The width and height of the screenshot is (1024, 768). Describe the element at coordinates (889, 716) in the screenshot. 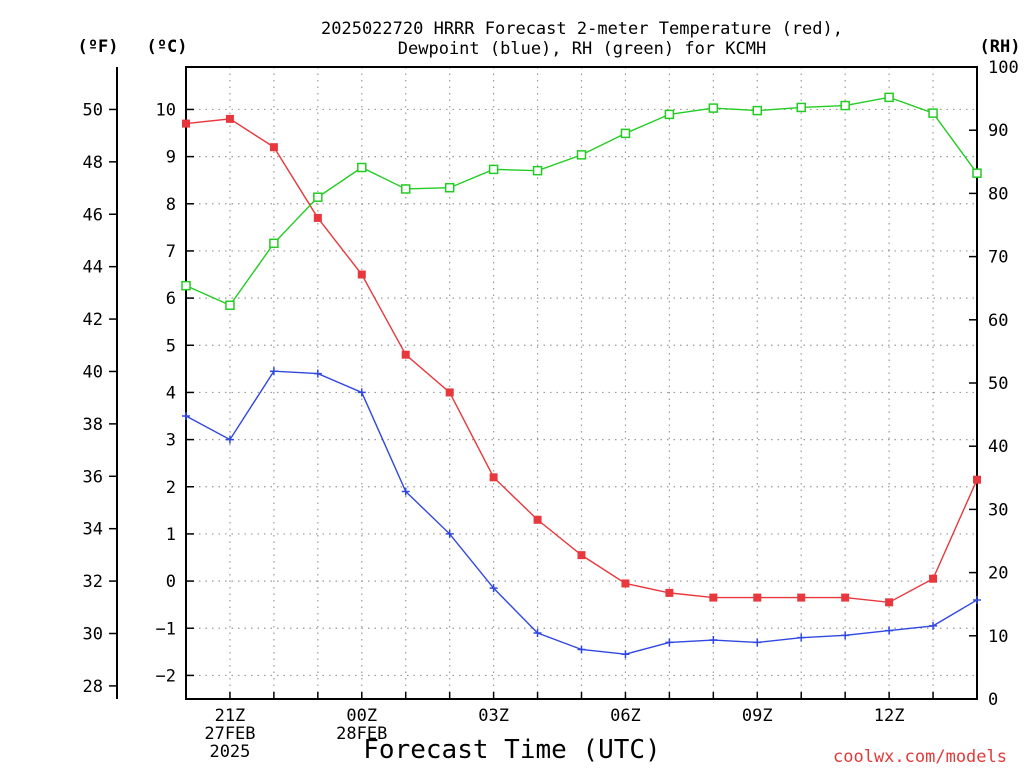

I see `x-tick-label: 12Z` at that location.